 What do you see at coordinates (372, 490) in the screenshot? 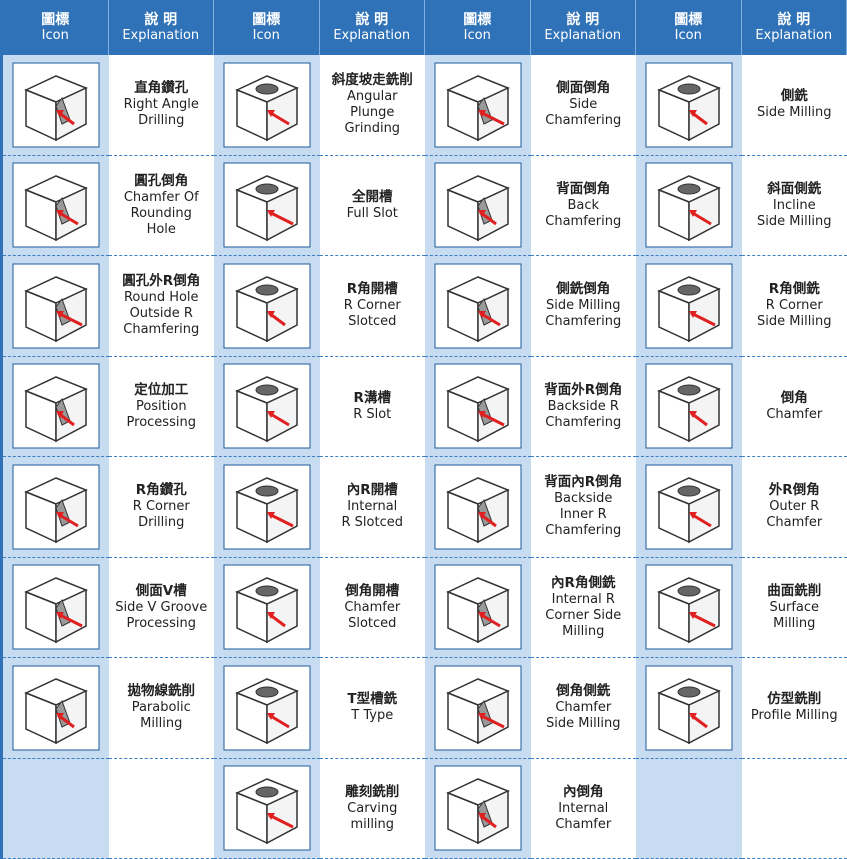
I see `chinese-name: 內R開槽` at bounding box center [372, 490].